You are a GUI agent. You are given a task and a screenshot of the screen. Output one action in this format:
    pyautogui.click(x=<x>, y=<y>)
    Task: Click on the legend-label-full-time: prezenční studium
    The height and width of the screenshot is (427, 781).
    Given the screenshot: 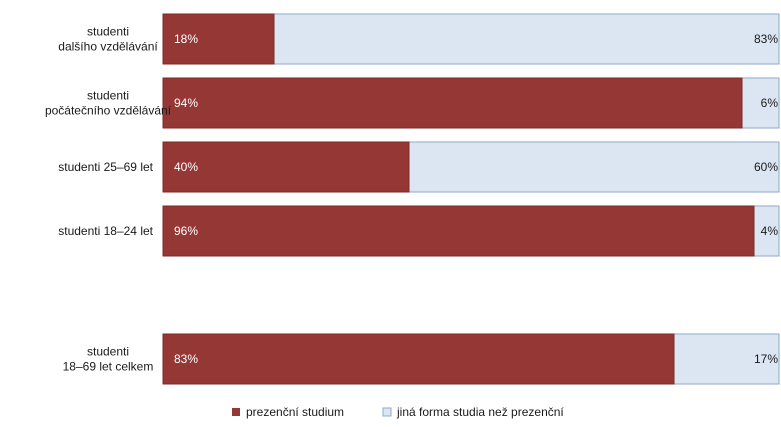 What is the action you would take?
    pyautogui.click(x=295, y=412)
    